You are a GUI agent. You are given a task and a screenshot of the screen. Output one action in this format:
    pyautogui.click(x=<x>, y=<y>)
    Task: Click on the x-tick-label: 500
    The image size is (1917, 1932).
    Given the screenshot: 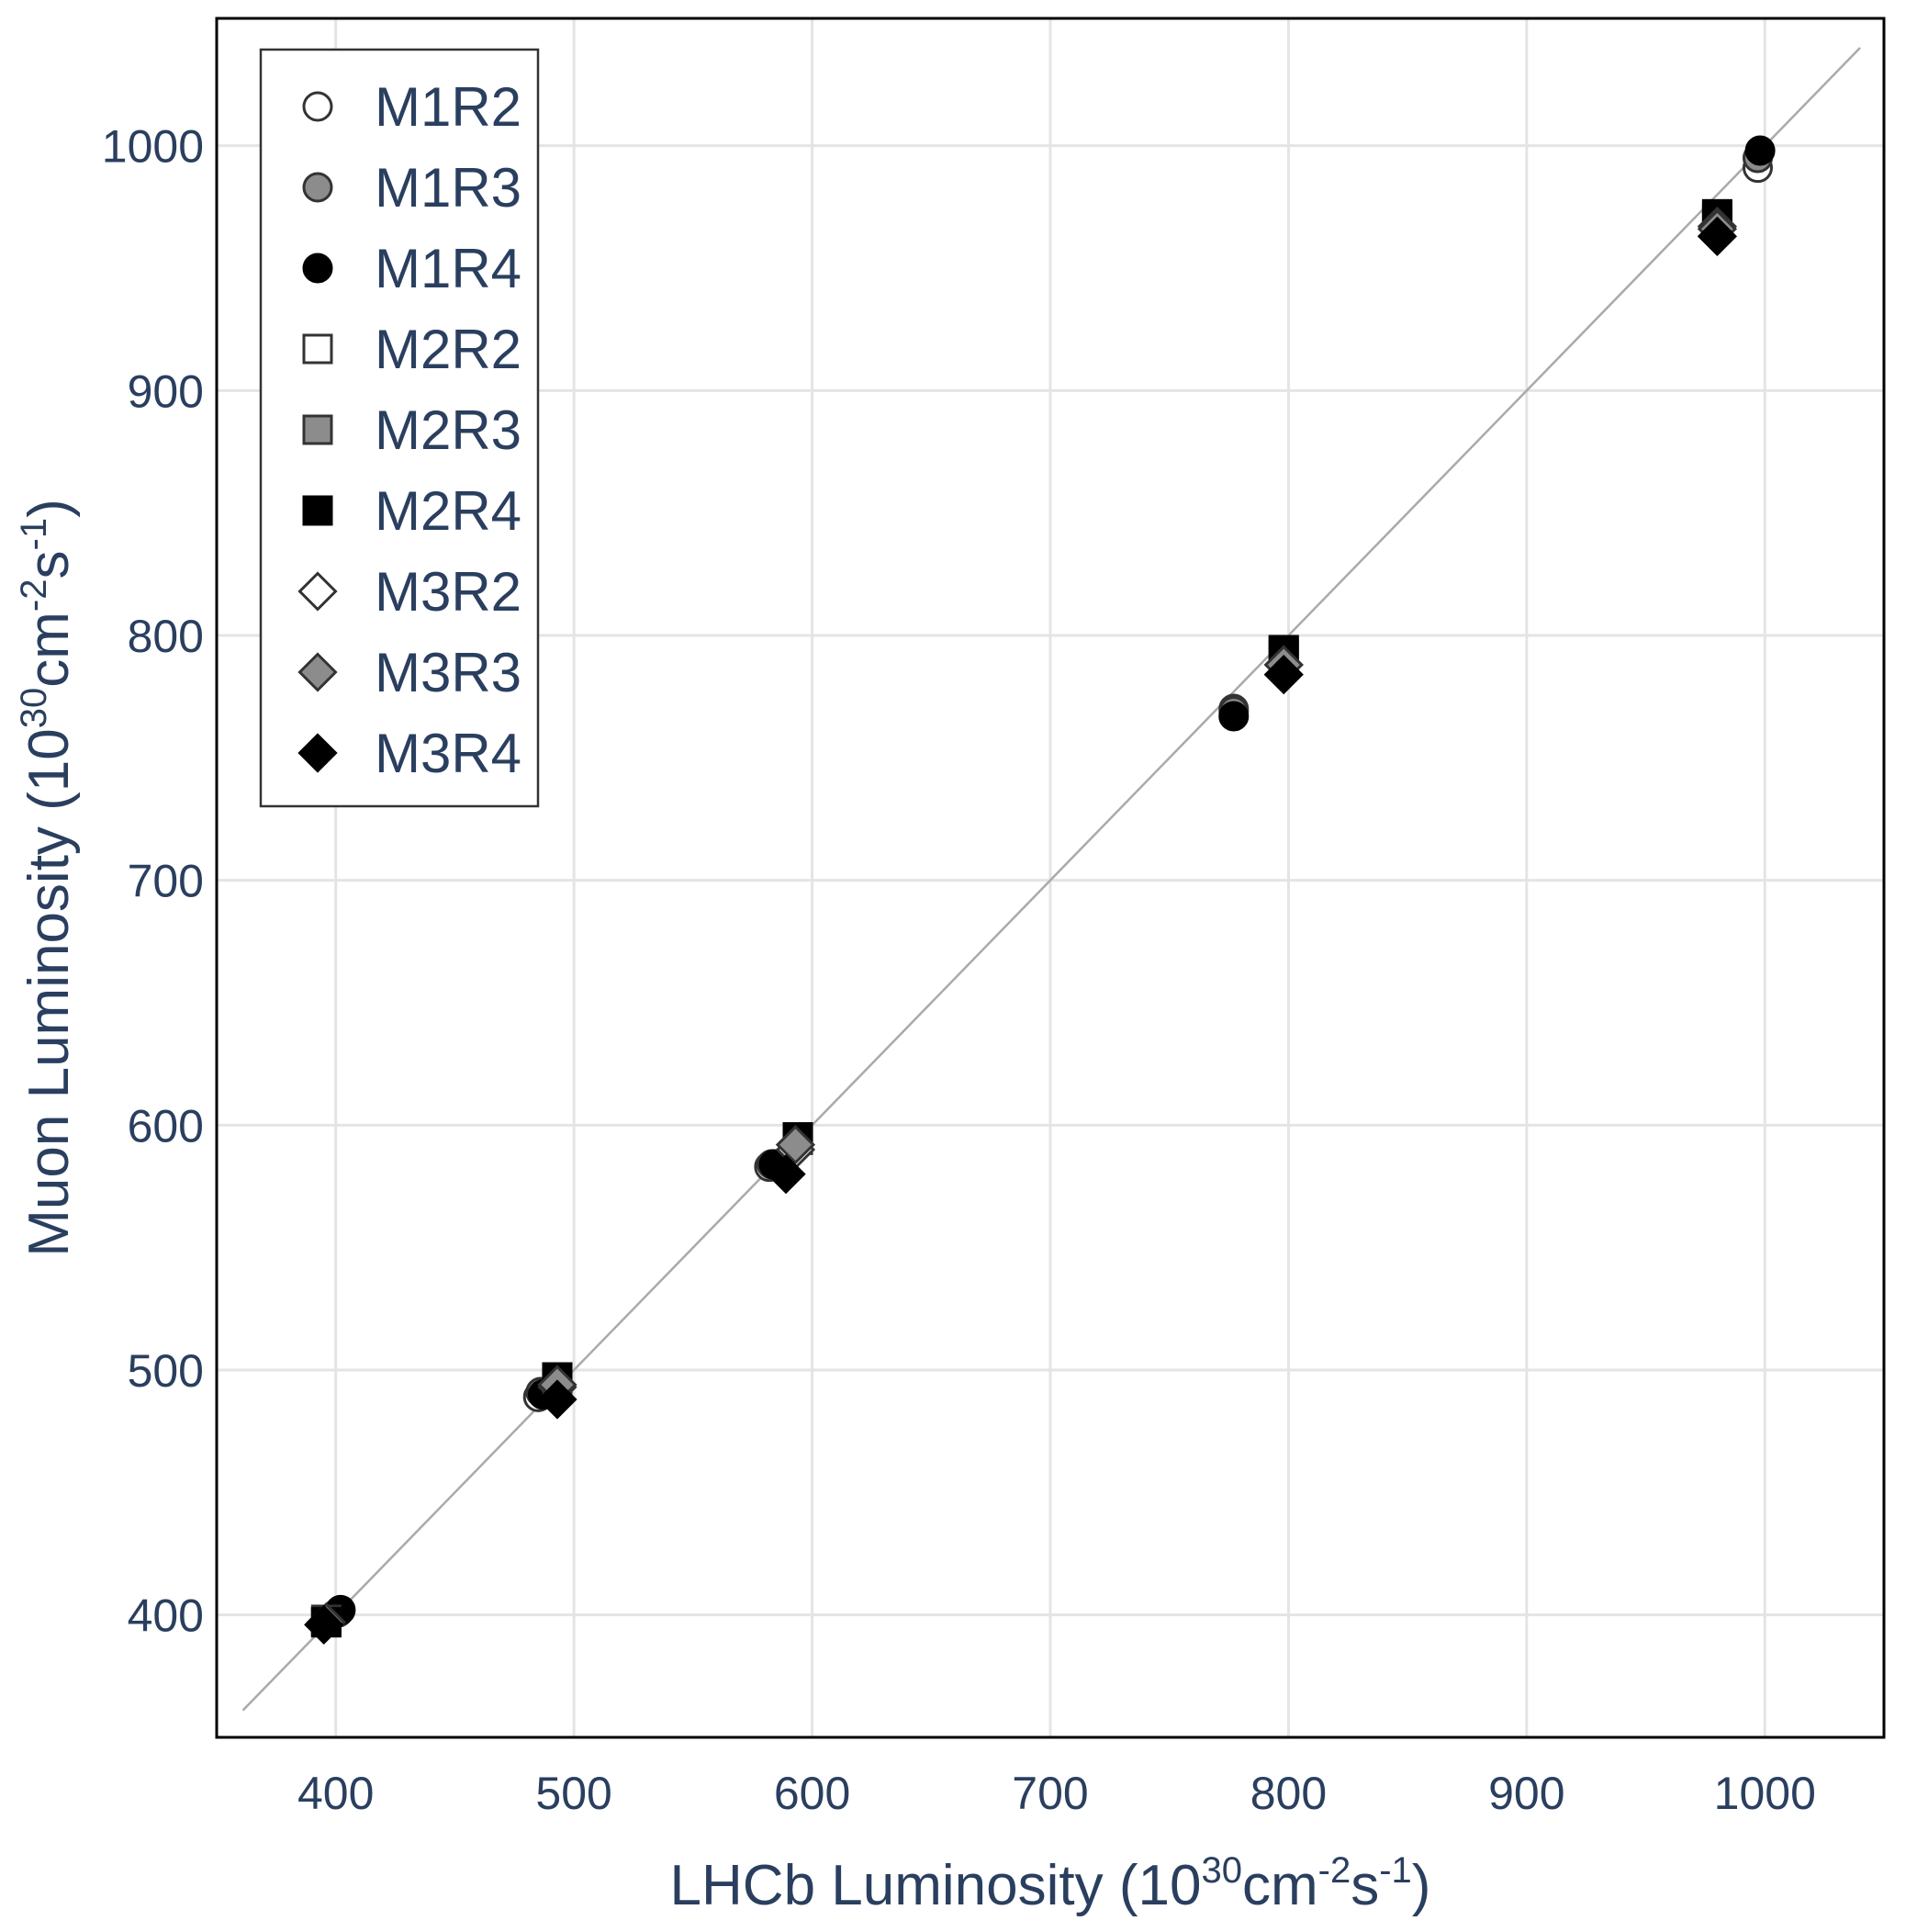 What is the action you would take?
    pyautogui.click(x=573, y=1793)
    